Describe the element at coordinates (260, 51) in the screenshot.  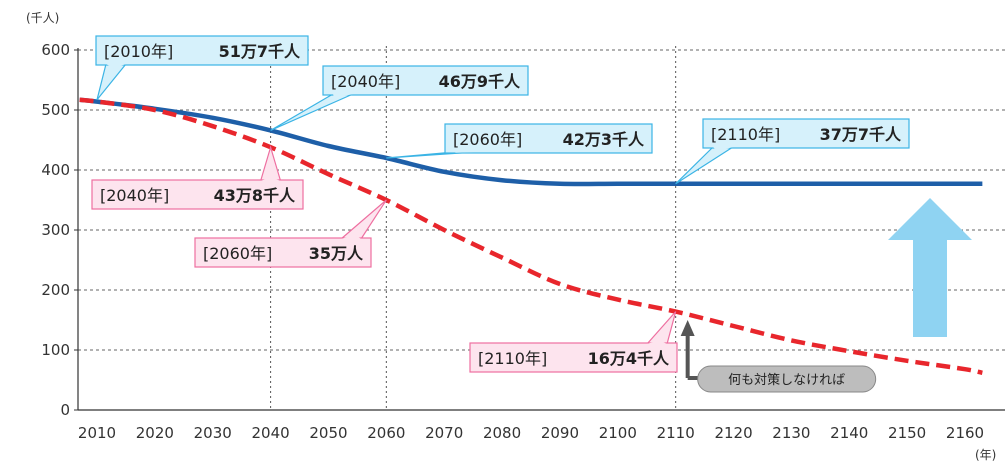
I see `callout-value-label: 51万7千人` at that location.